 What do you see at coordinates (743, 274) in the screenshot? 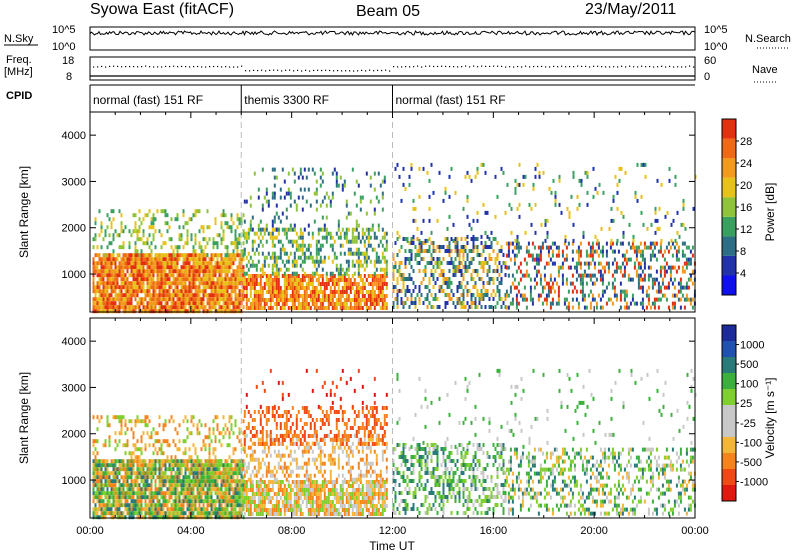
I see `colorbar-tick-label: 4` at bounding box center [743, 274].